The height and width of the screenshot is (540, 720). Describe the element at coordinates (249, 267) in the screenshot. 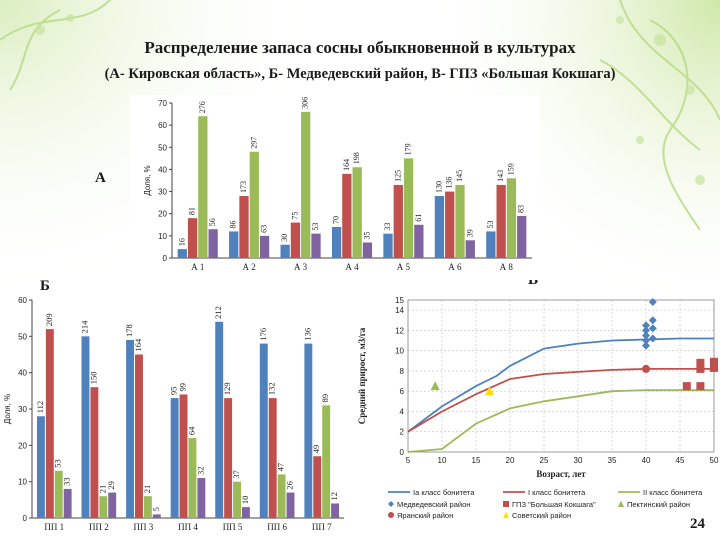

I see `category-label: А 2` at that location.